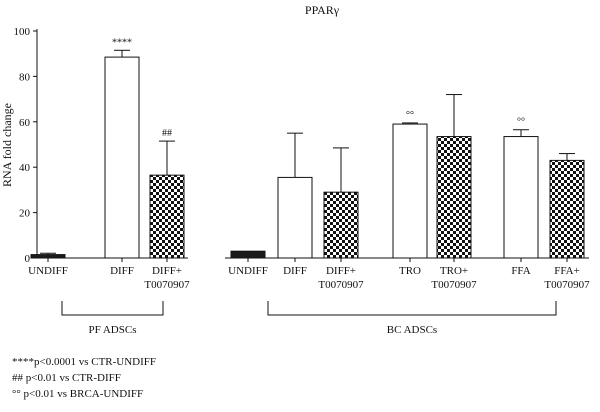 Image resolution: width=600 pixels, height=412 pixels. What do you see at coordinates (454, 271) in the screenshot?
I see `x-tick-label: TRO+` at bounding box center [454, 271].